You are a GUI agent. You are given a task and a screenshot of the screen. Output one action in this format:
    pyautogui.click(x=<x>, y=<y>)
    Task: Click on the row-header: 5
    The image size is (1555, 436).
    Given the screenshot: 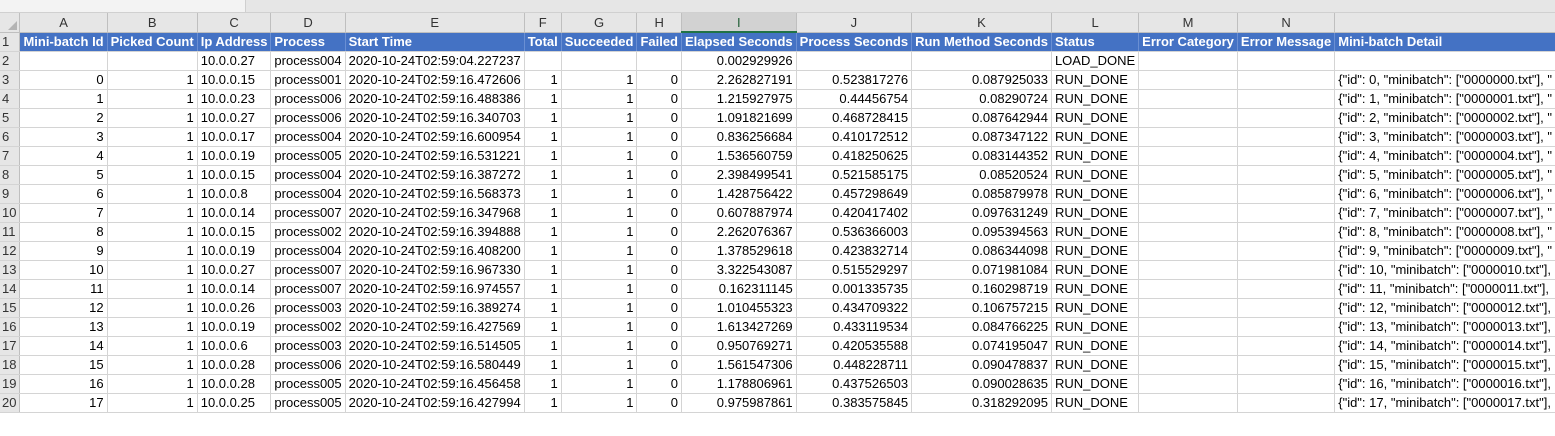 What is the action you would take?
    pyautogui.click(x=10, y=118)
    